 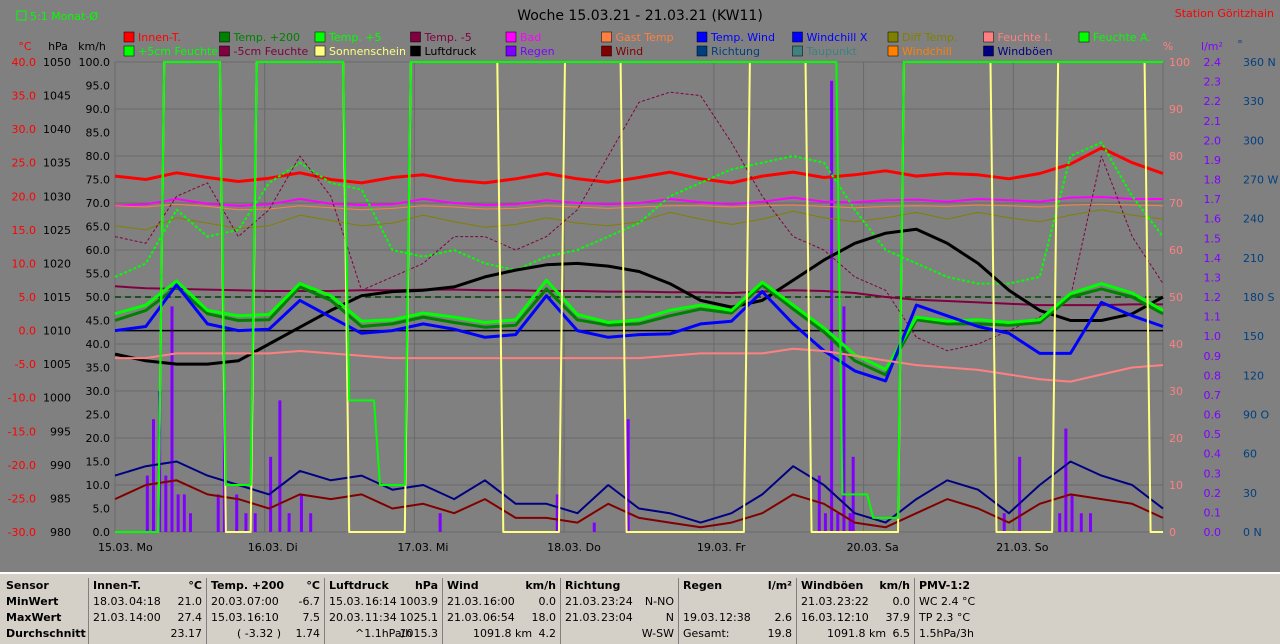 I want to click on tick-day: 19.03. Fr, so click(x=721, y=547).